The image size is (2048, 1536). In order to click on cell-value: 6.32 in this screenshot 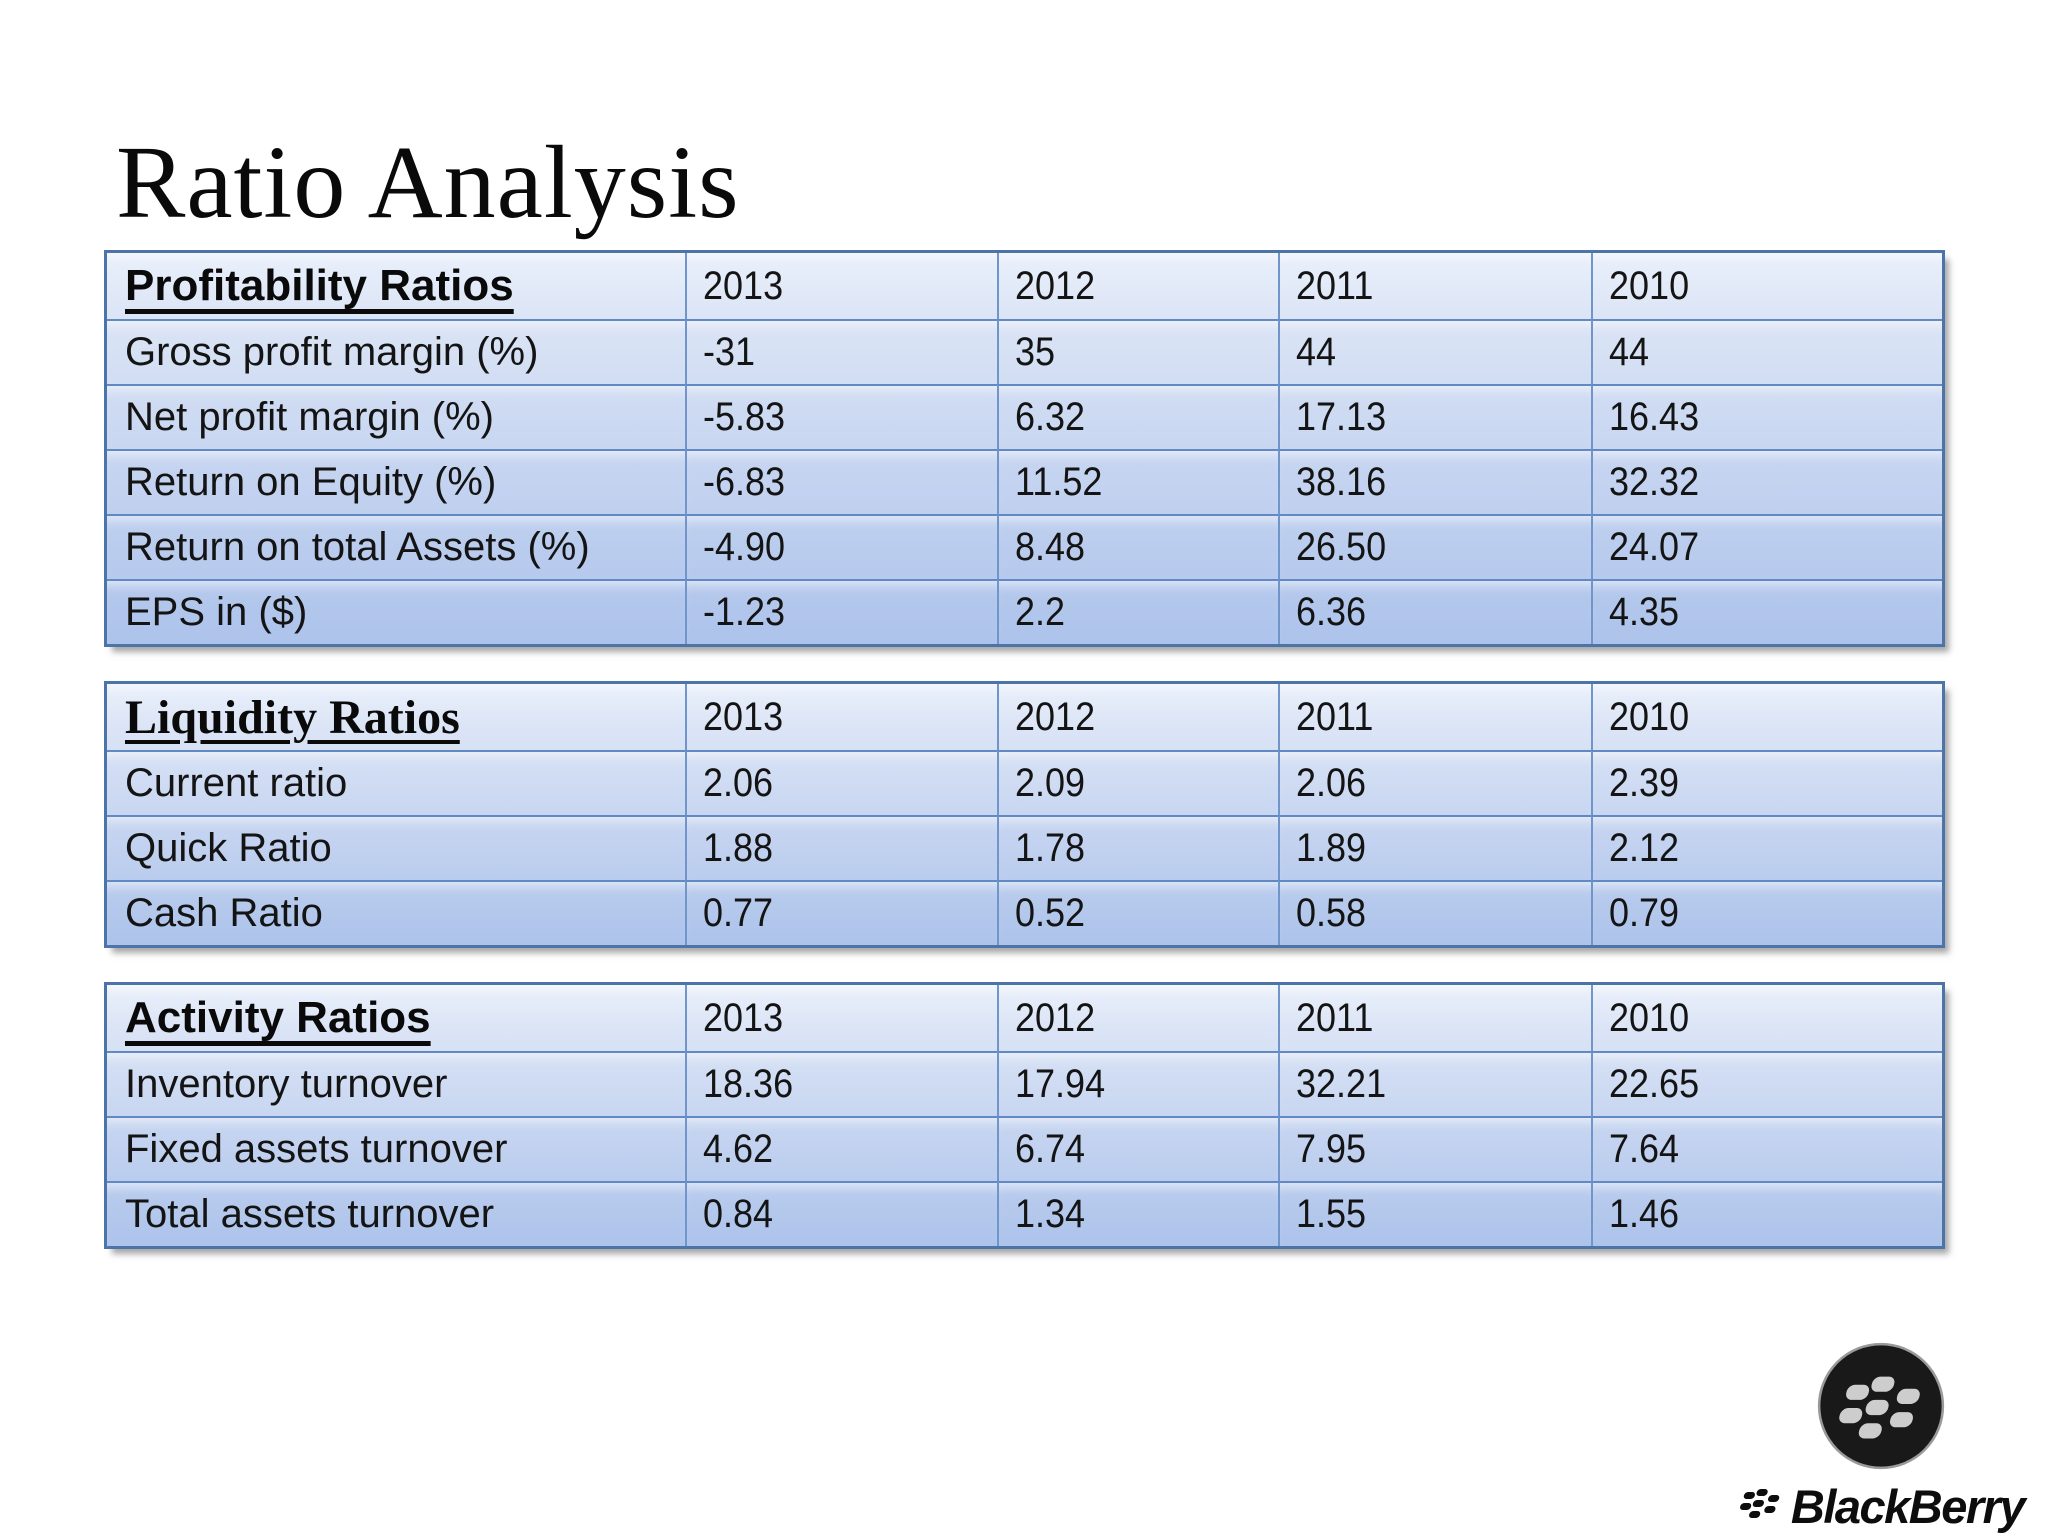, I will do `click(1050, 417)`.